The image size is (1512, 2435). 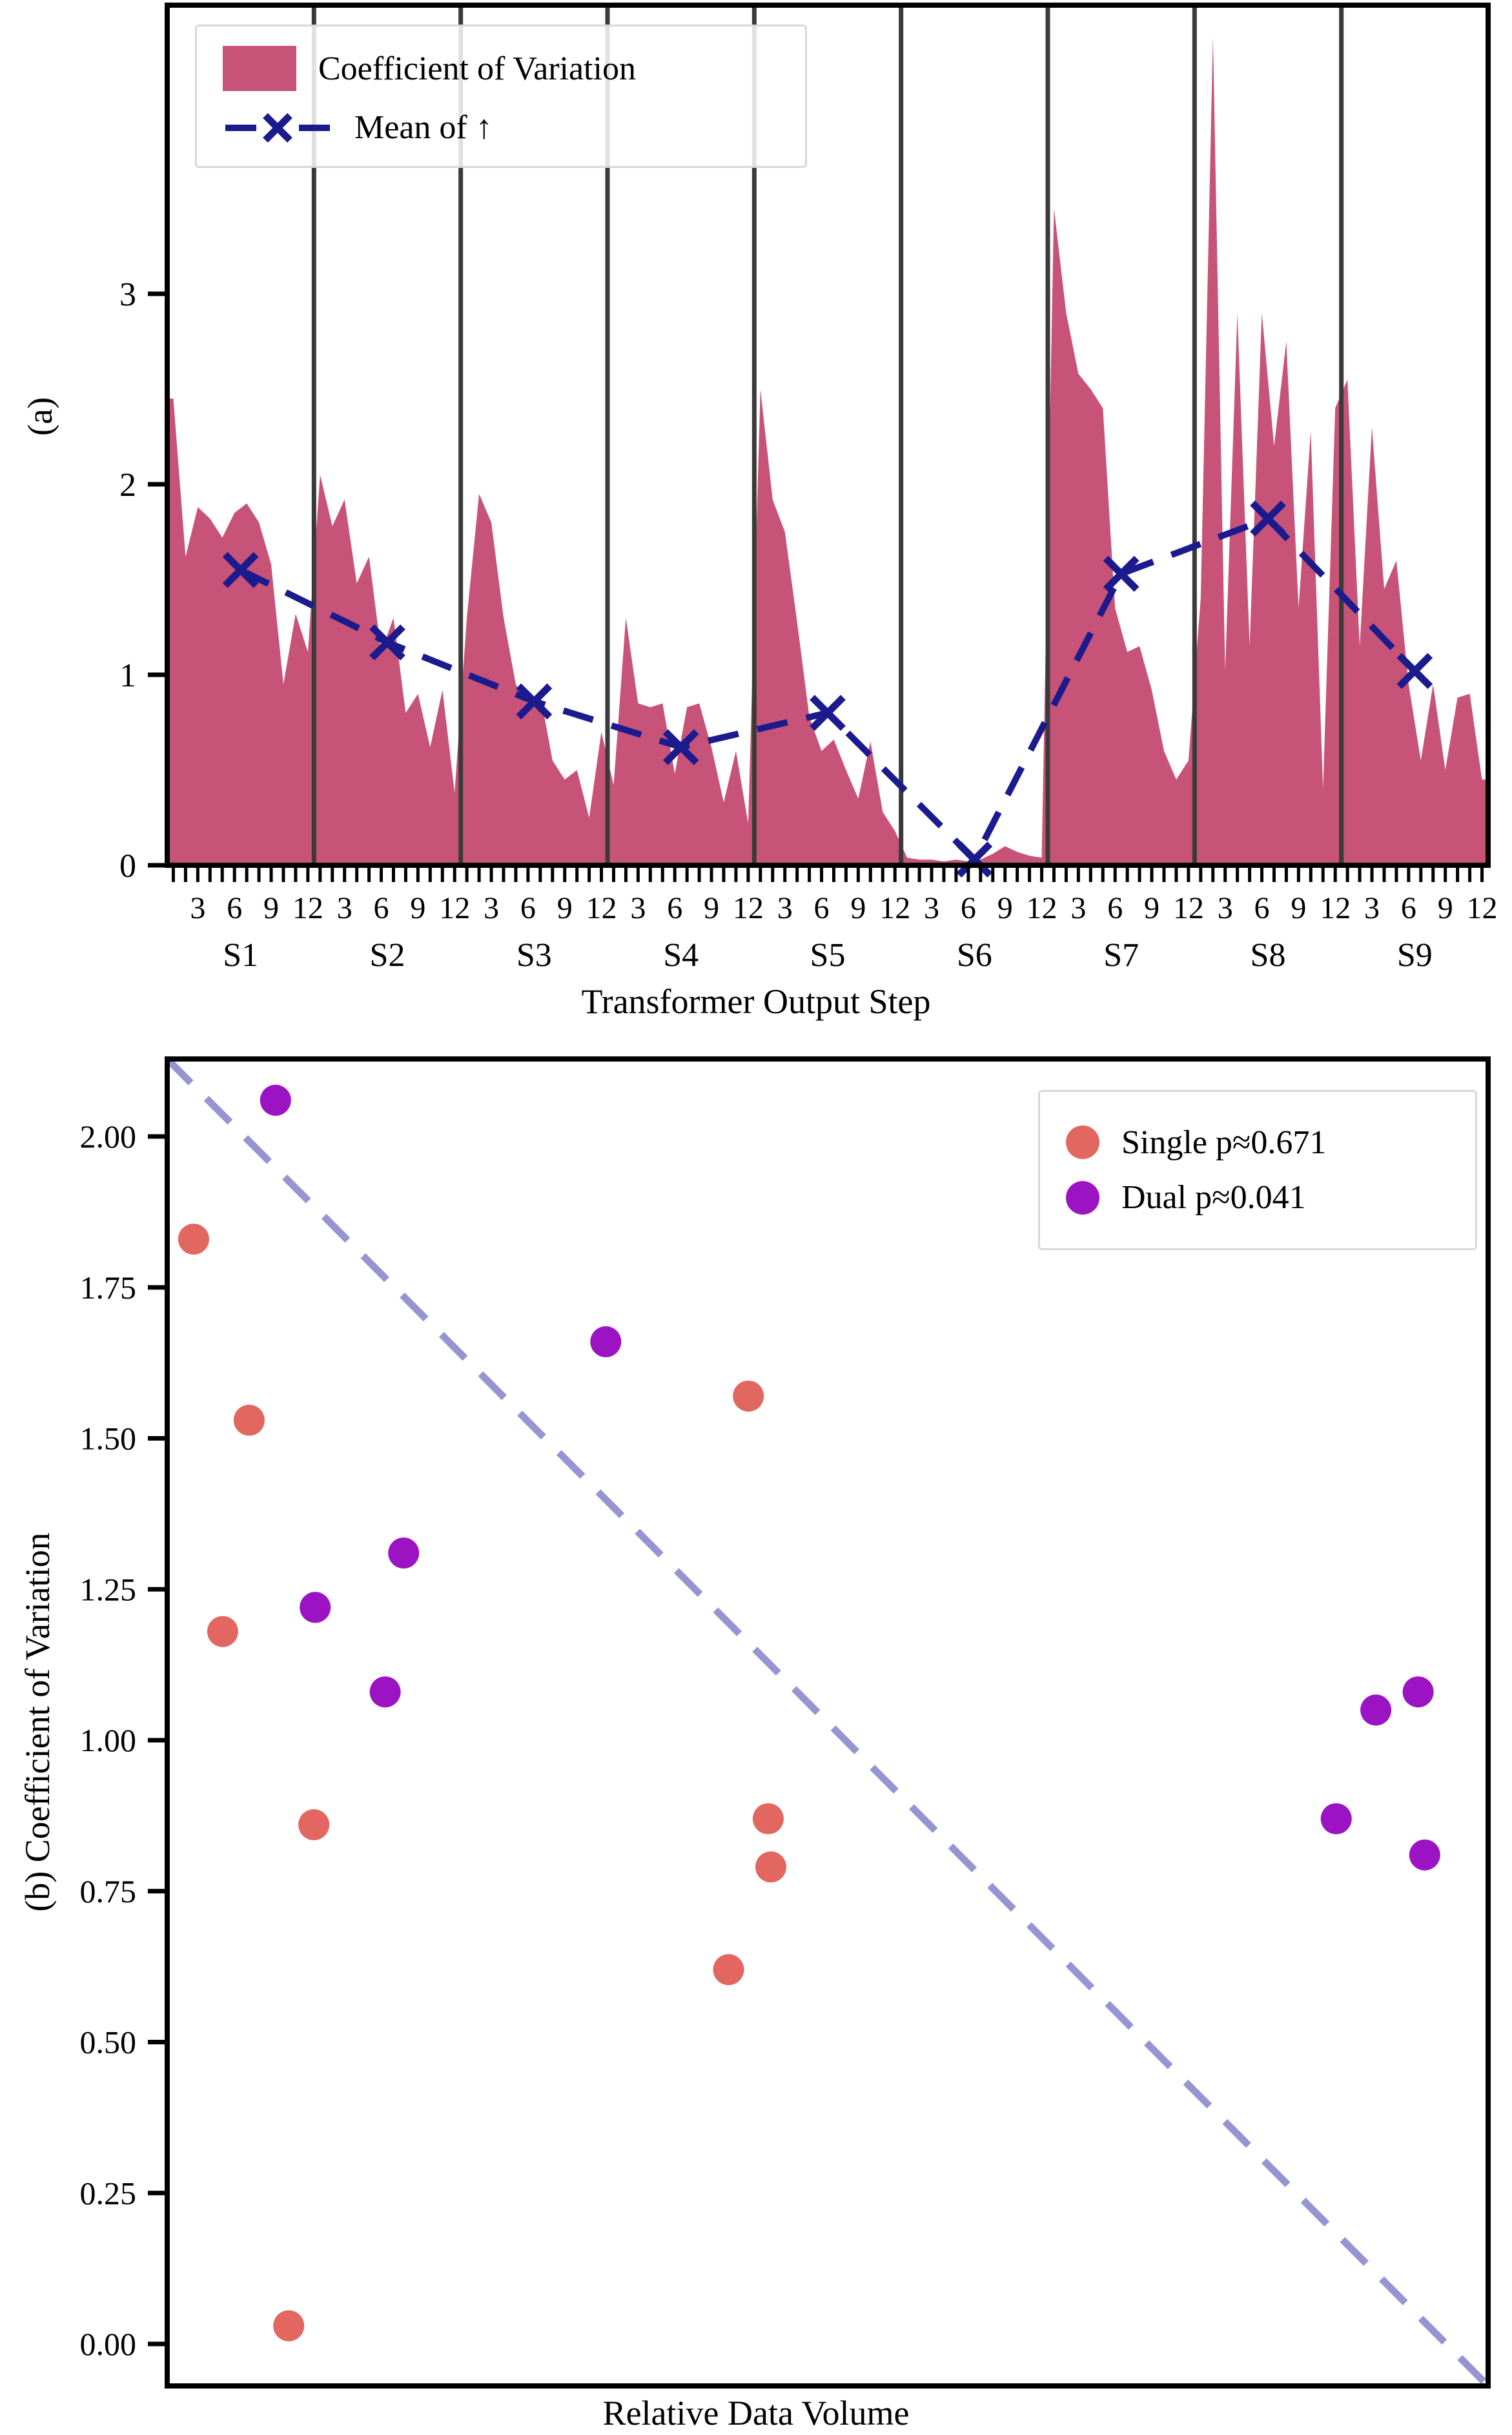 What do you see at coordinates (501, 96) in the screenshot?
I see `panel-a-legend: Coefficient of Variation Mean of ↑` at bounding box center [501, 96].